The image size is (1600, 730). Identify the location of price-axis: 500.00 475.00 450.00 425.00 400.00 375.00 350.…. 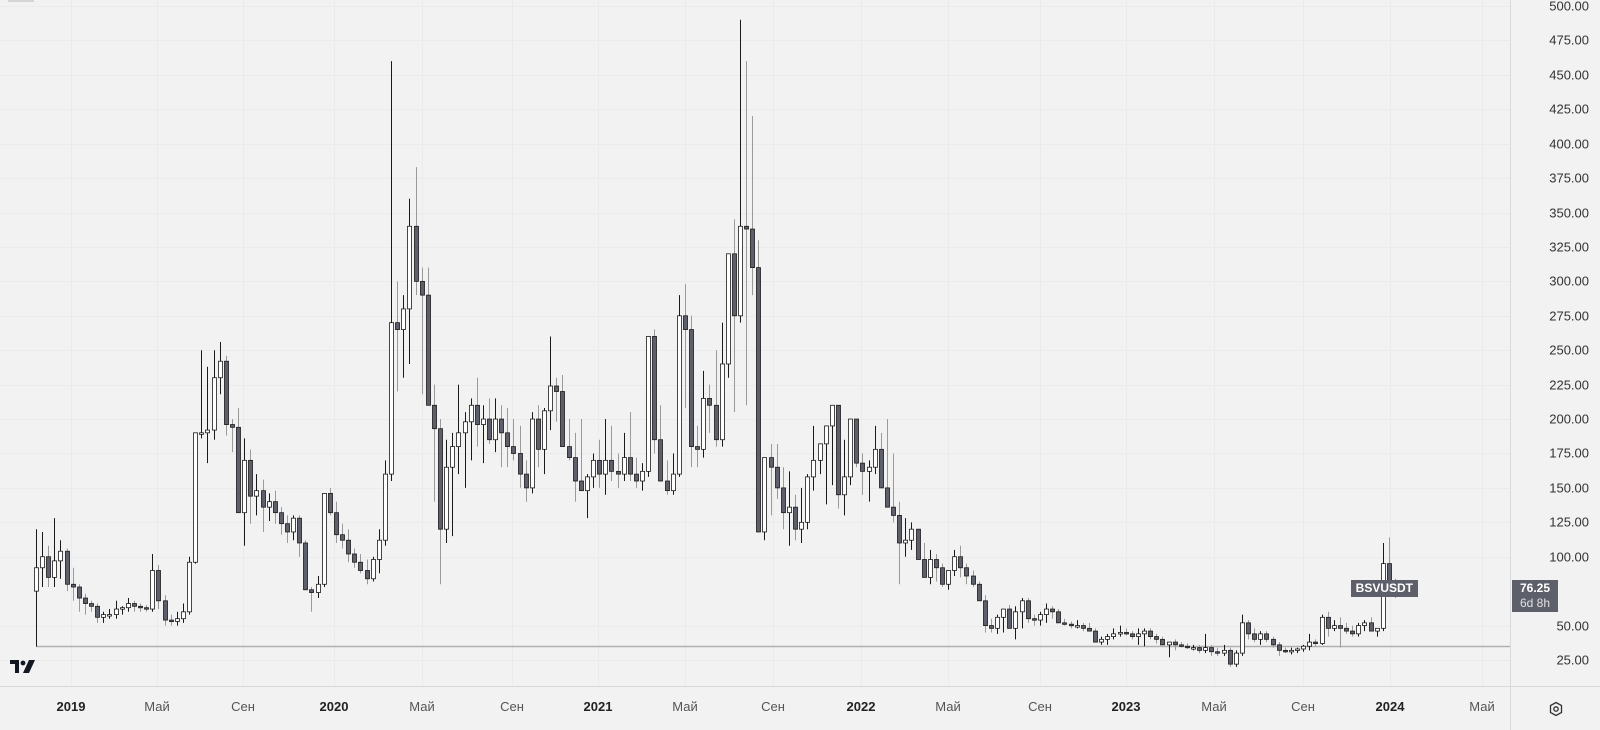
(1555, 343).